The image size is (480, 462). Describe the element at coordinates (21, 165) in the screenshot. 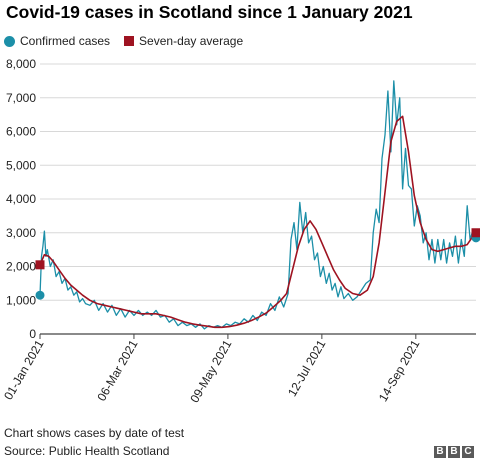

I see `y-tick-label: 5,000` at that location.